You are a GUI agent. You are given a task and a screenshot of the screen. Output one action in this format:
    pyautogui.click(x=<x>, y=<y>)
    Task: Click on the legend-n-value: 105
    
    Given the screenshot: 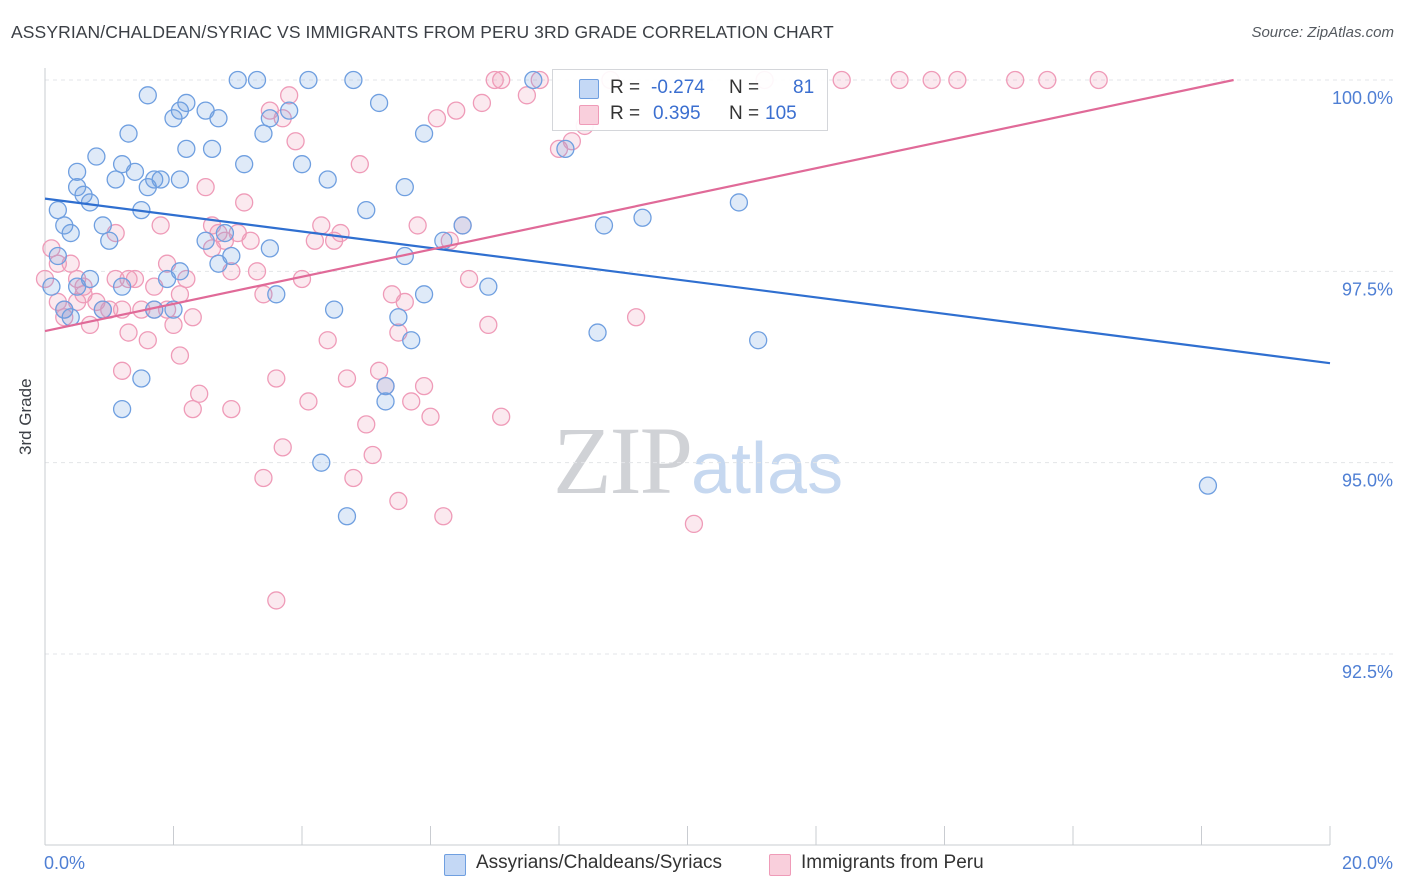 What is the action you would take?
    pyautogui.click(x=781, y=113)
    